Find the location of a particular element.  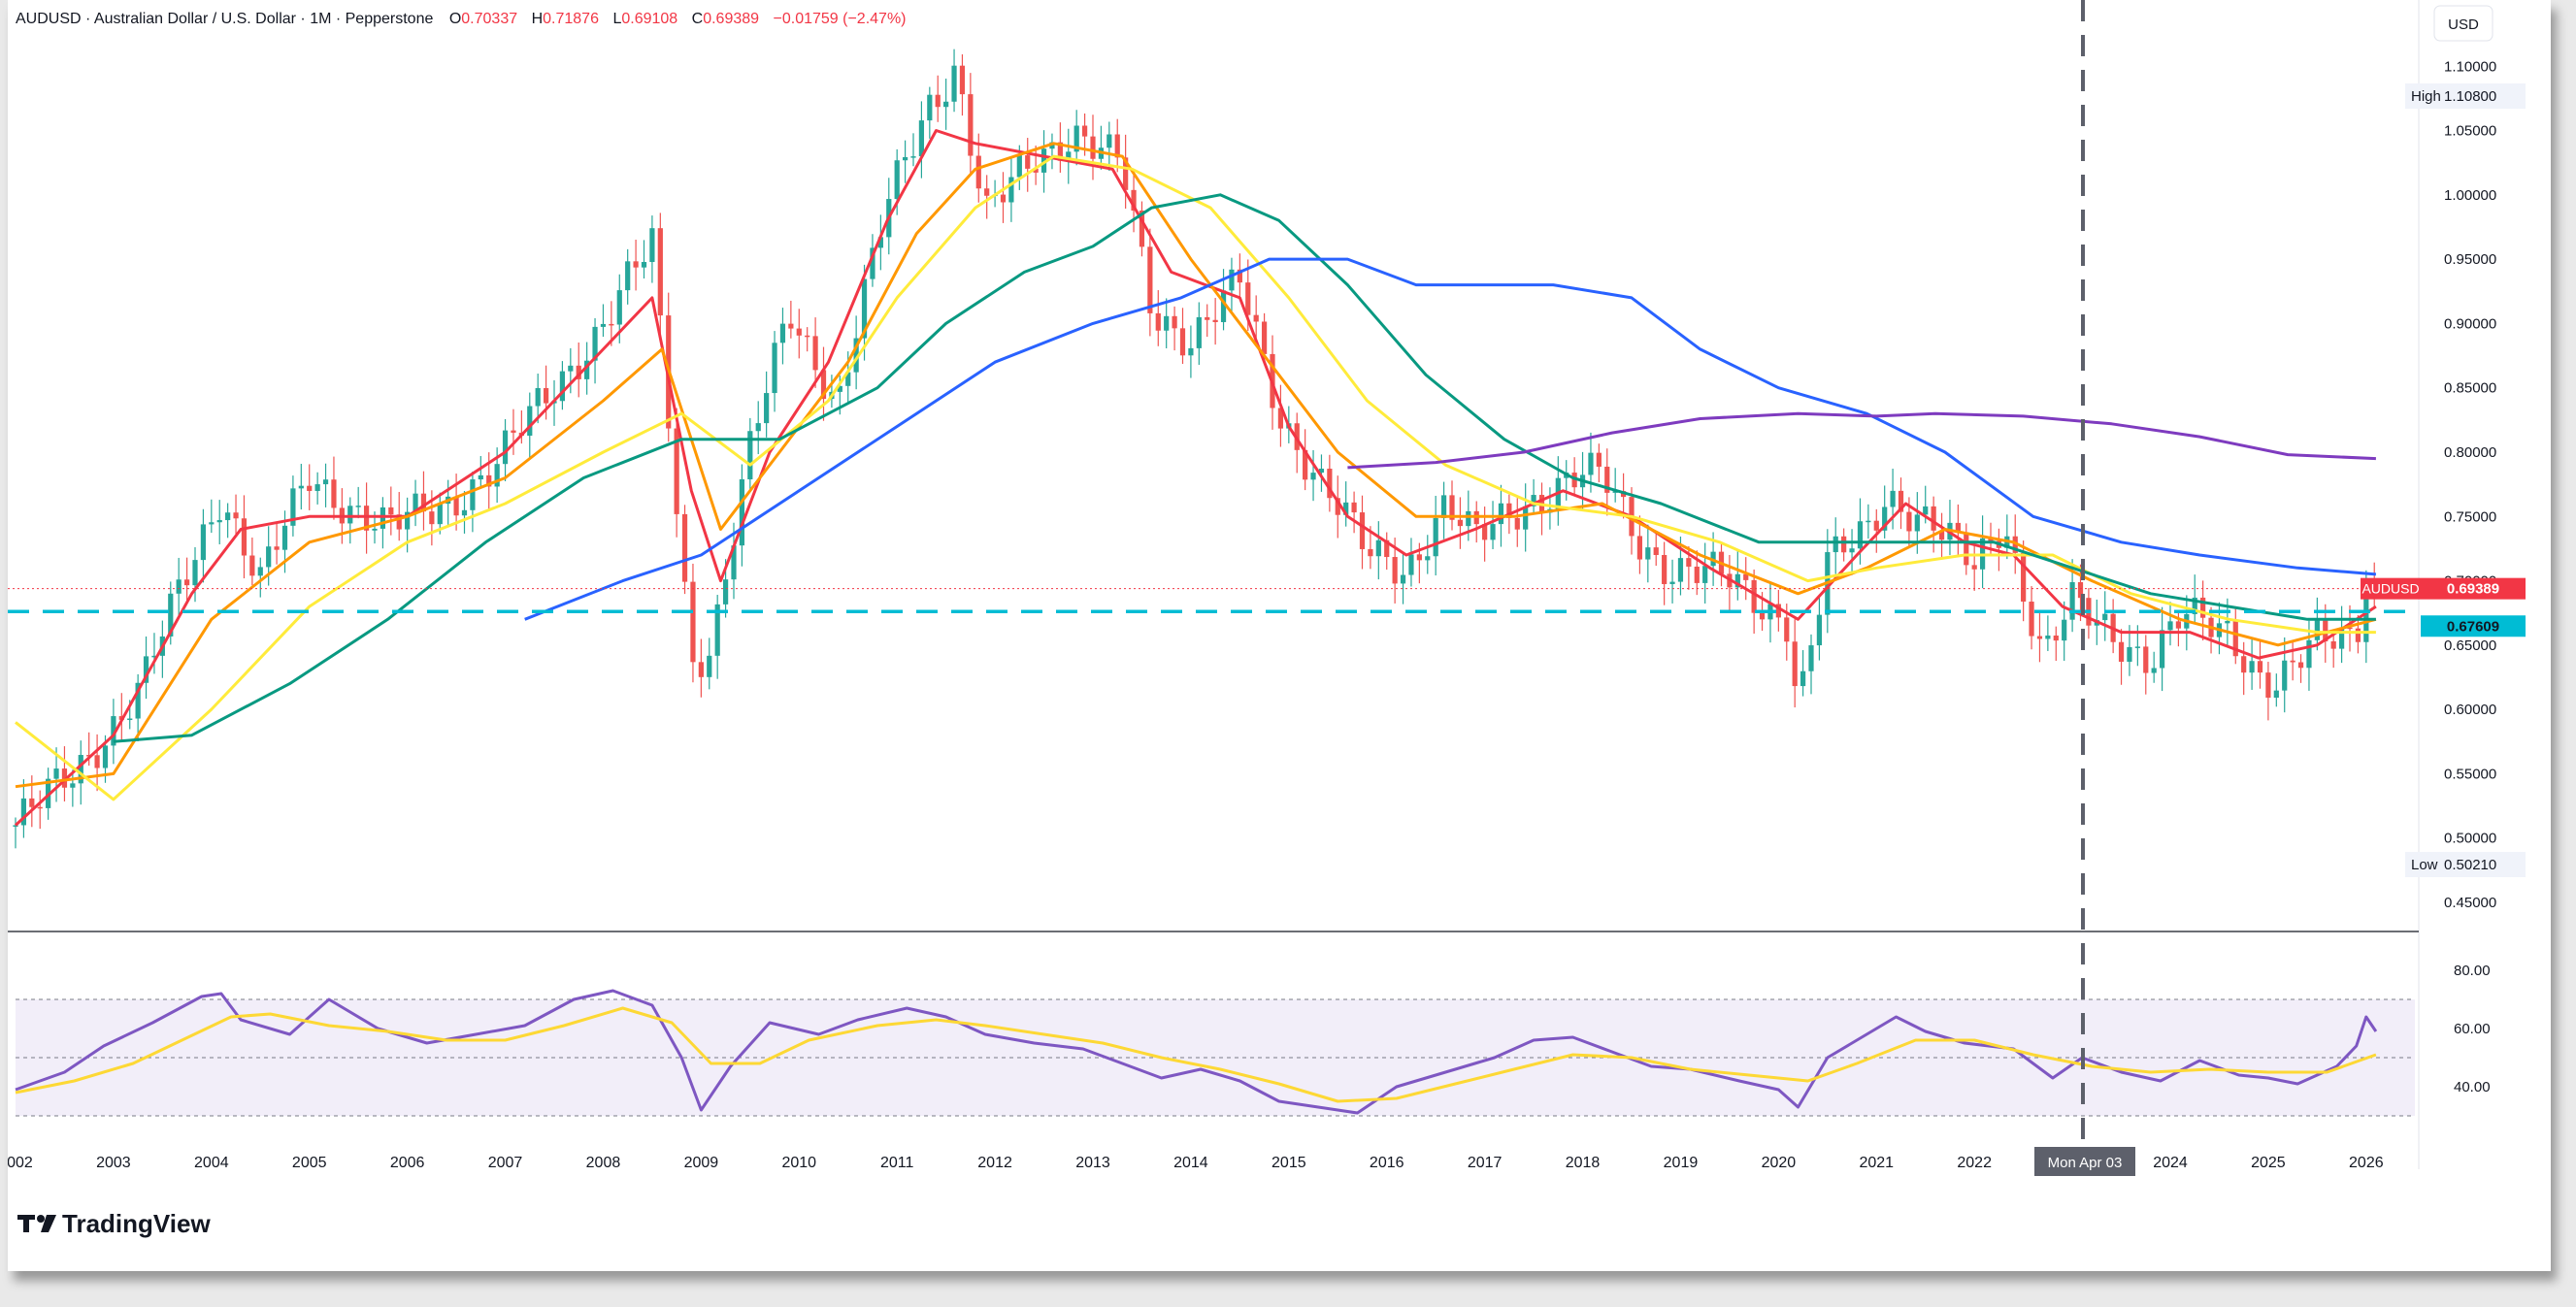

last-price-tag-value: 0.69389 is located at coordinates (2473, 589).